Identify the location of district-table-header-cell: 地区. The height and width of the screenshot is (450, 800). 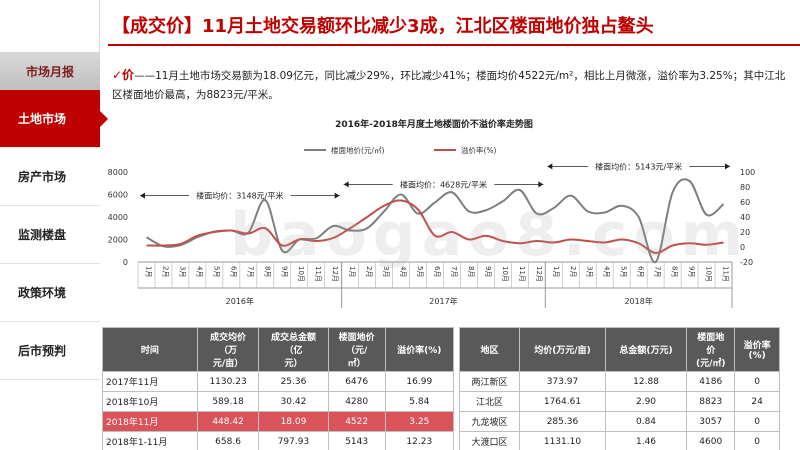
(489, 349).